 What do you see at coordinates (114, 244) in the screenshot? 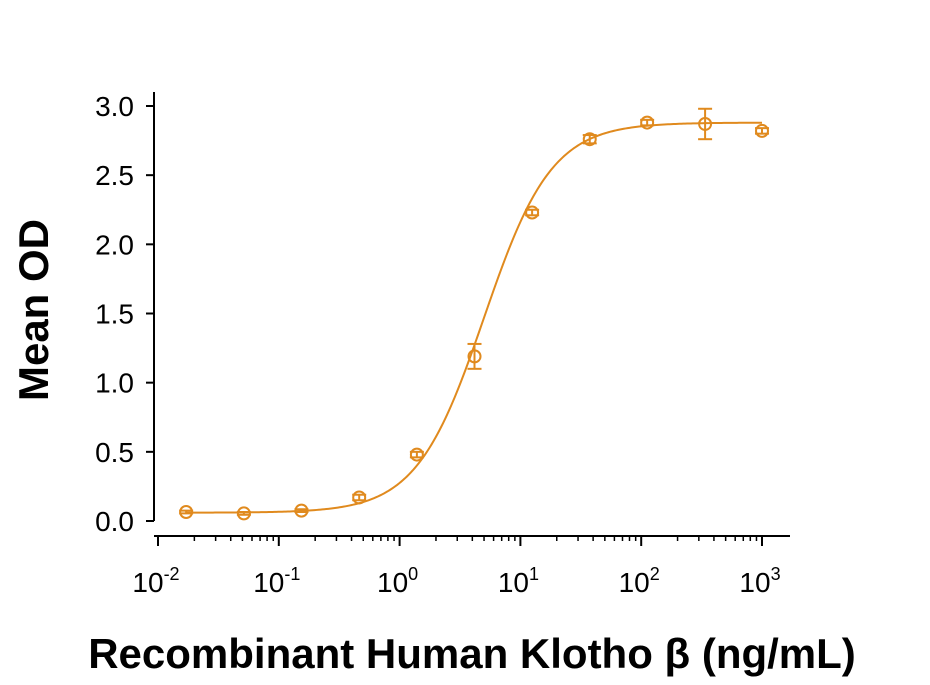
I see `y-tick-label: 2.0` at bounding box center [114, 244].